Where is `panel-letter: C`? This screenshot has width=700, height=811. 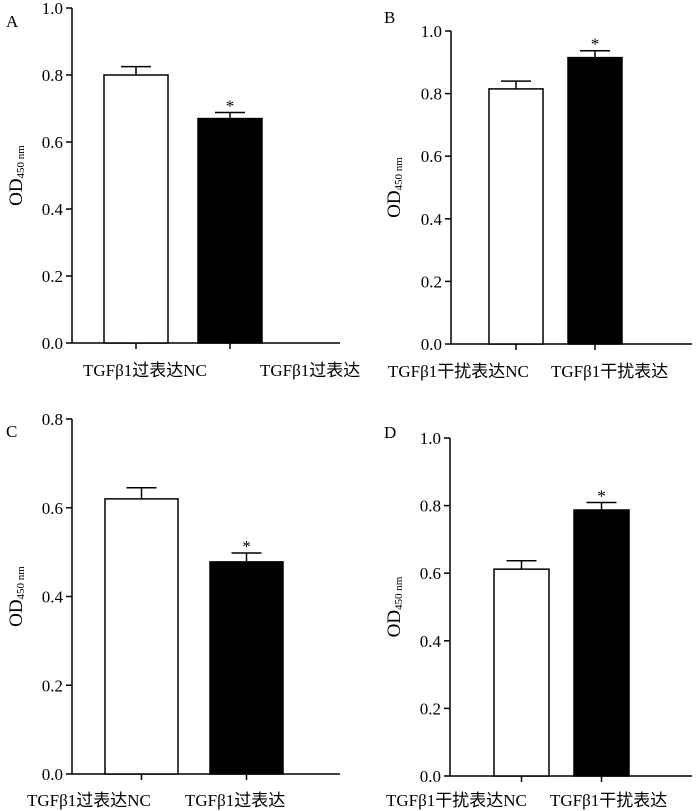 panel-letter: C is located at coordinates (11, 431).